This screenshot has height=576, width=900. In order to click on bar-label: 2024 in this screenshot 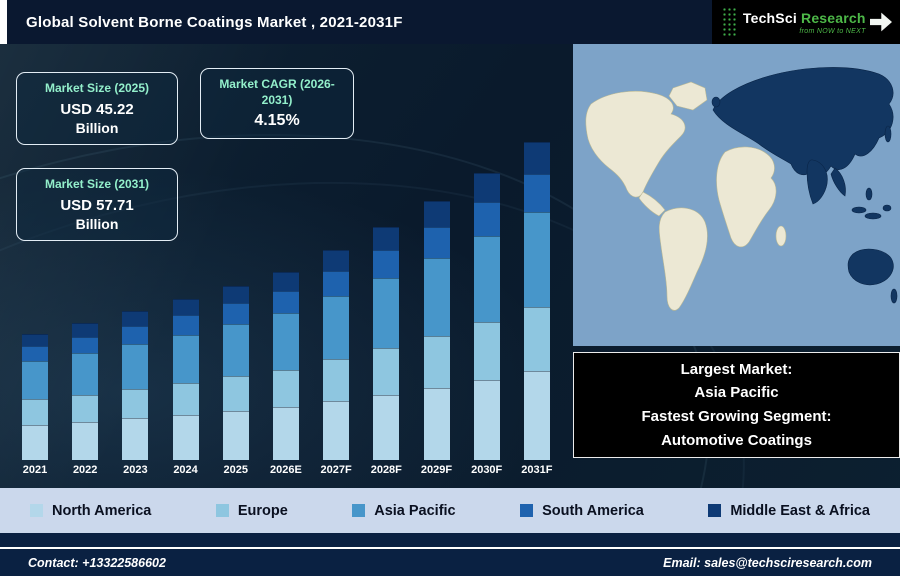, I will do `click(185, 470)`.